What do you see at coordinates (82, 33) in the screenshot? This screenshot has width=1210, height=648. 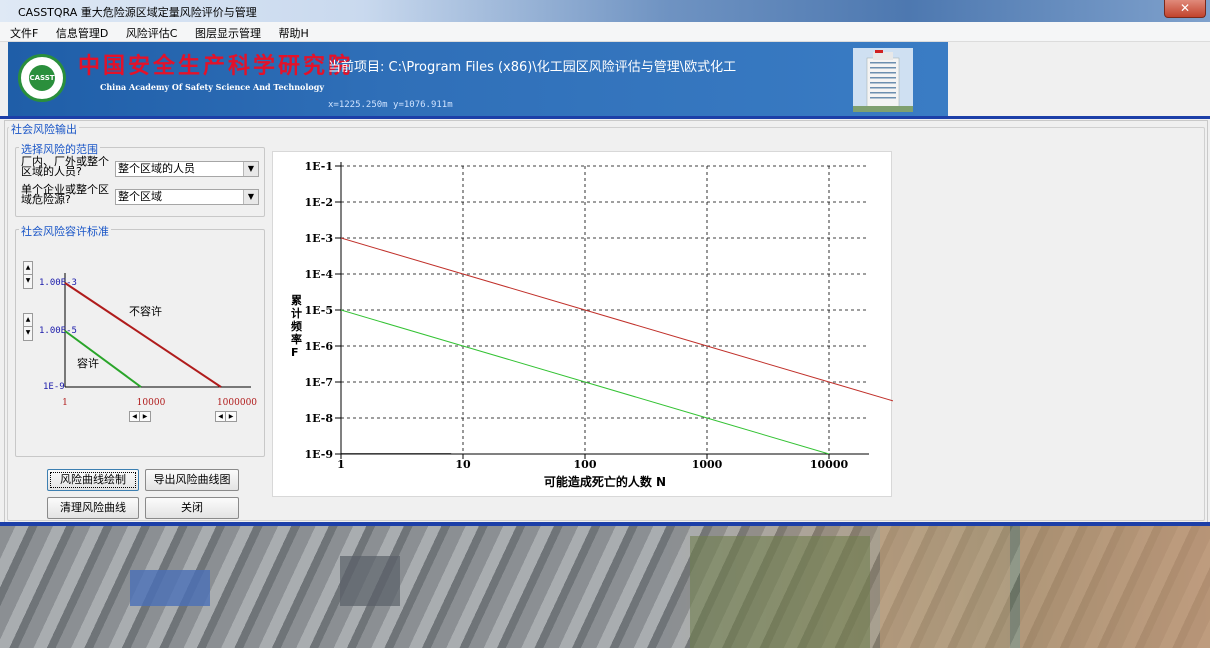 I see `menu-info-management: 信息管理D` at bounding box center [82, 33].